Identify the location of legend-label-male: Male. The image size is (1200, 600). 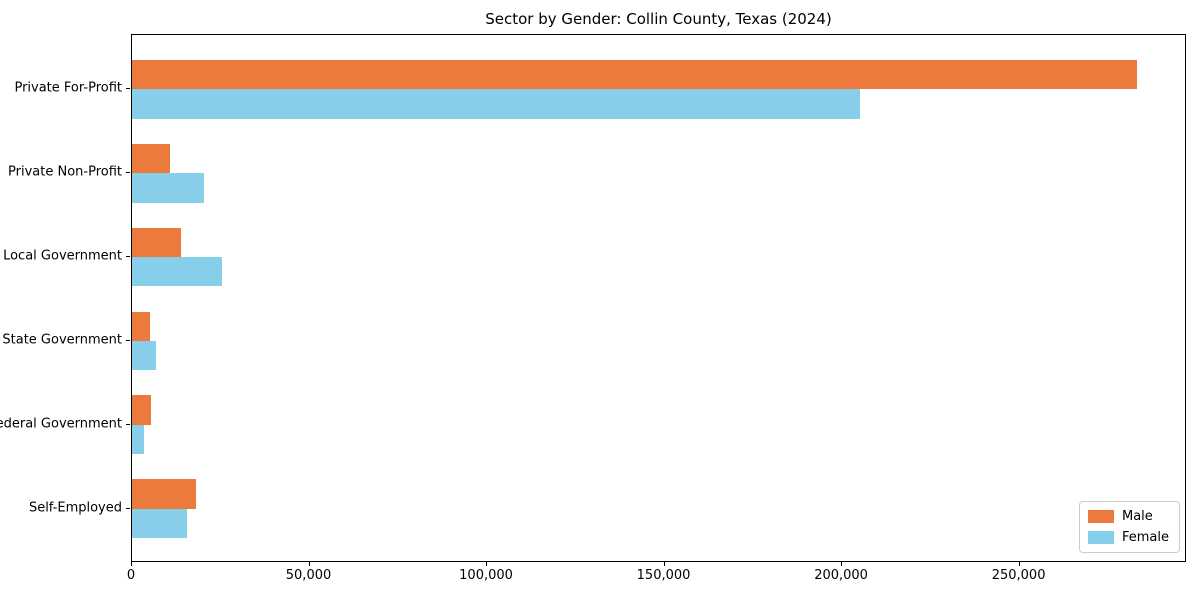
(1137, 516).